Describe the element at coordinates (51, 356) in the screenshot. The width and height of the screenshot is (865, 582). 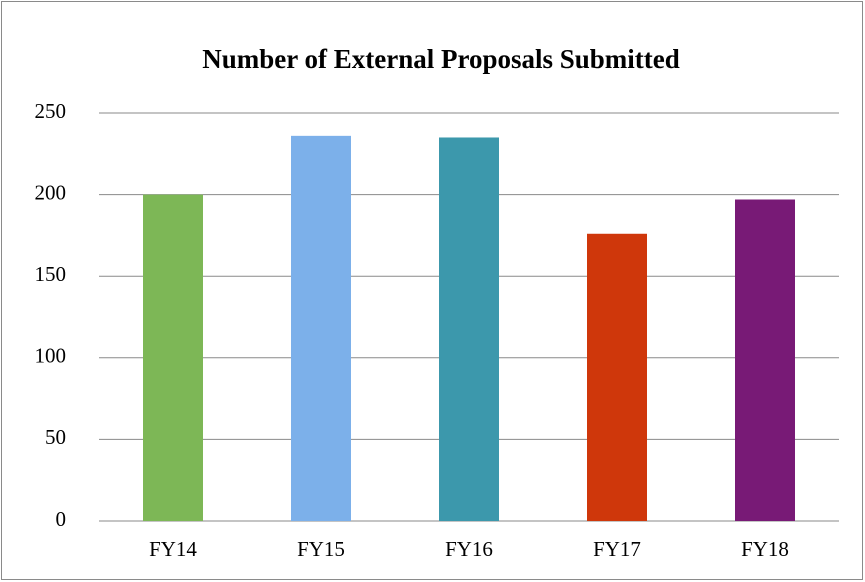
I see `y-tick-label: 100` at that location.